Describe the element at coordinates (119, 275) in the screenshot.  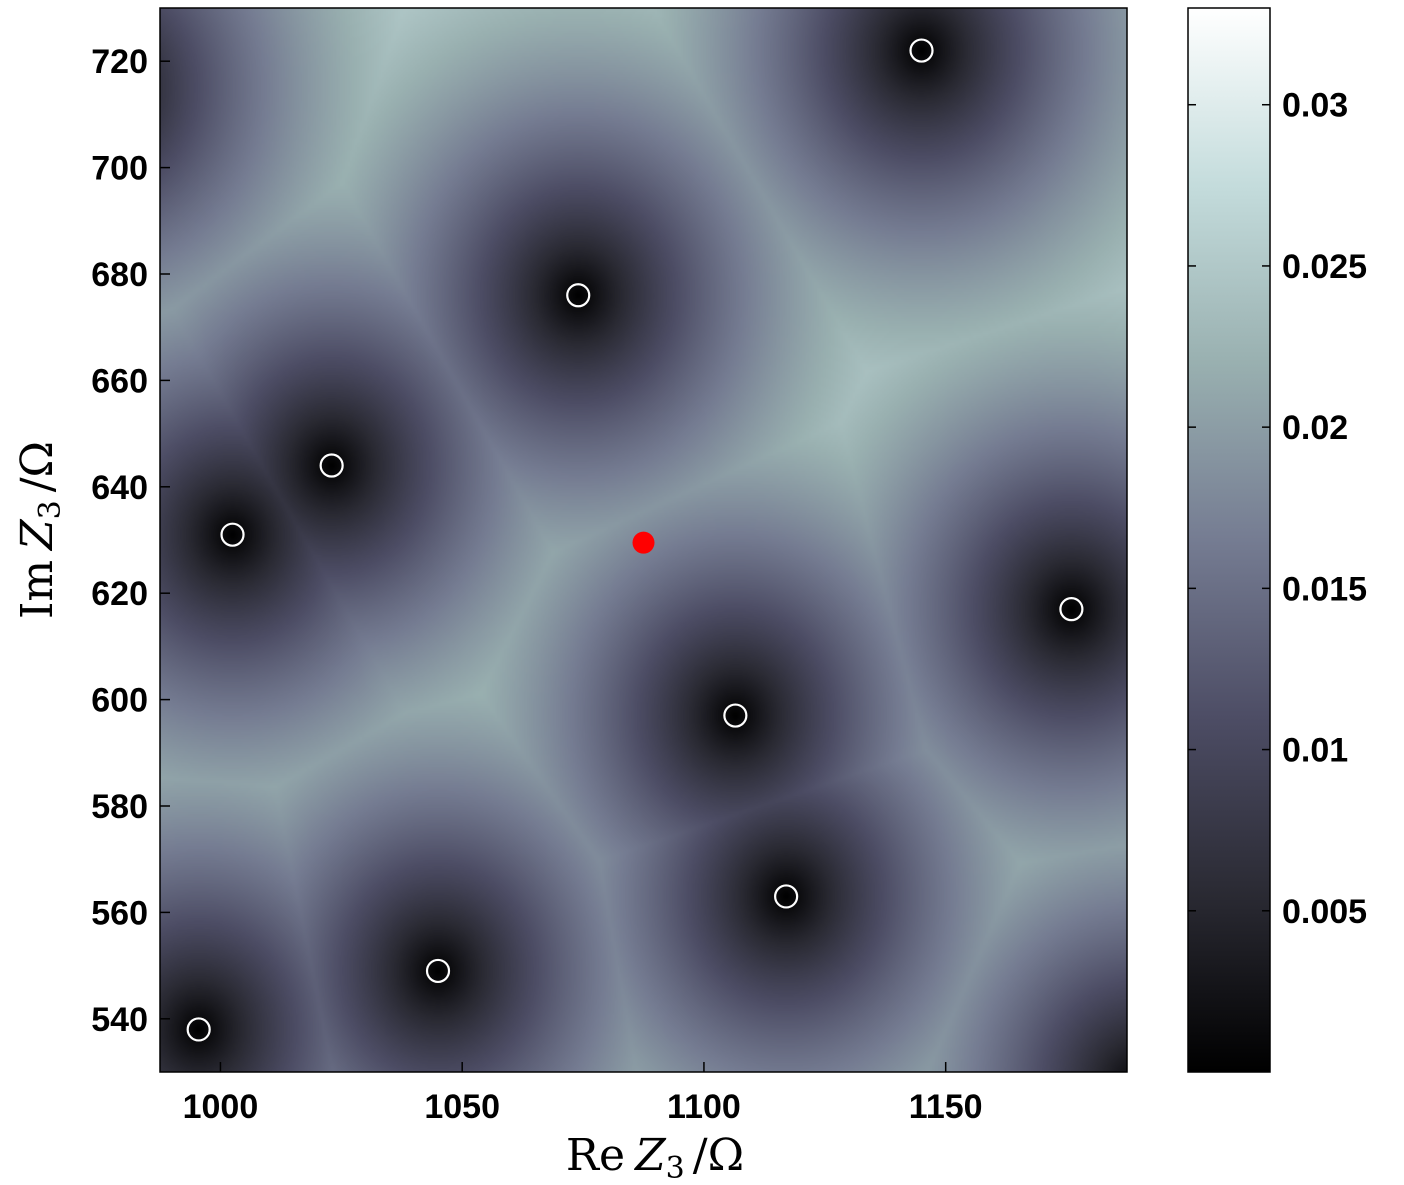
I see `y-tick-label: 680` at that location.